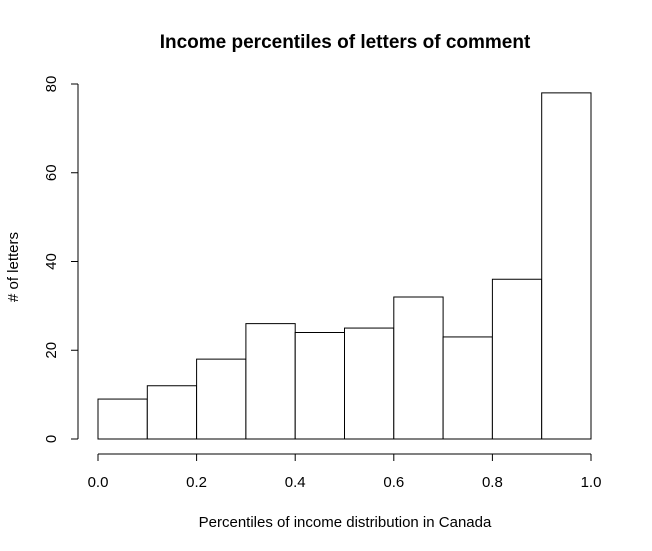 Image resolution: width=652 pixels, height=551 pixels. What do you see at coordinates (345, 42) in the screenshot?
I see `chart-title: Income percentiles of letters of comment` at bounding box center [345, 42].